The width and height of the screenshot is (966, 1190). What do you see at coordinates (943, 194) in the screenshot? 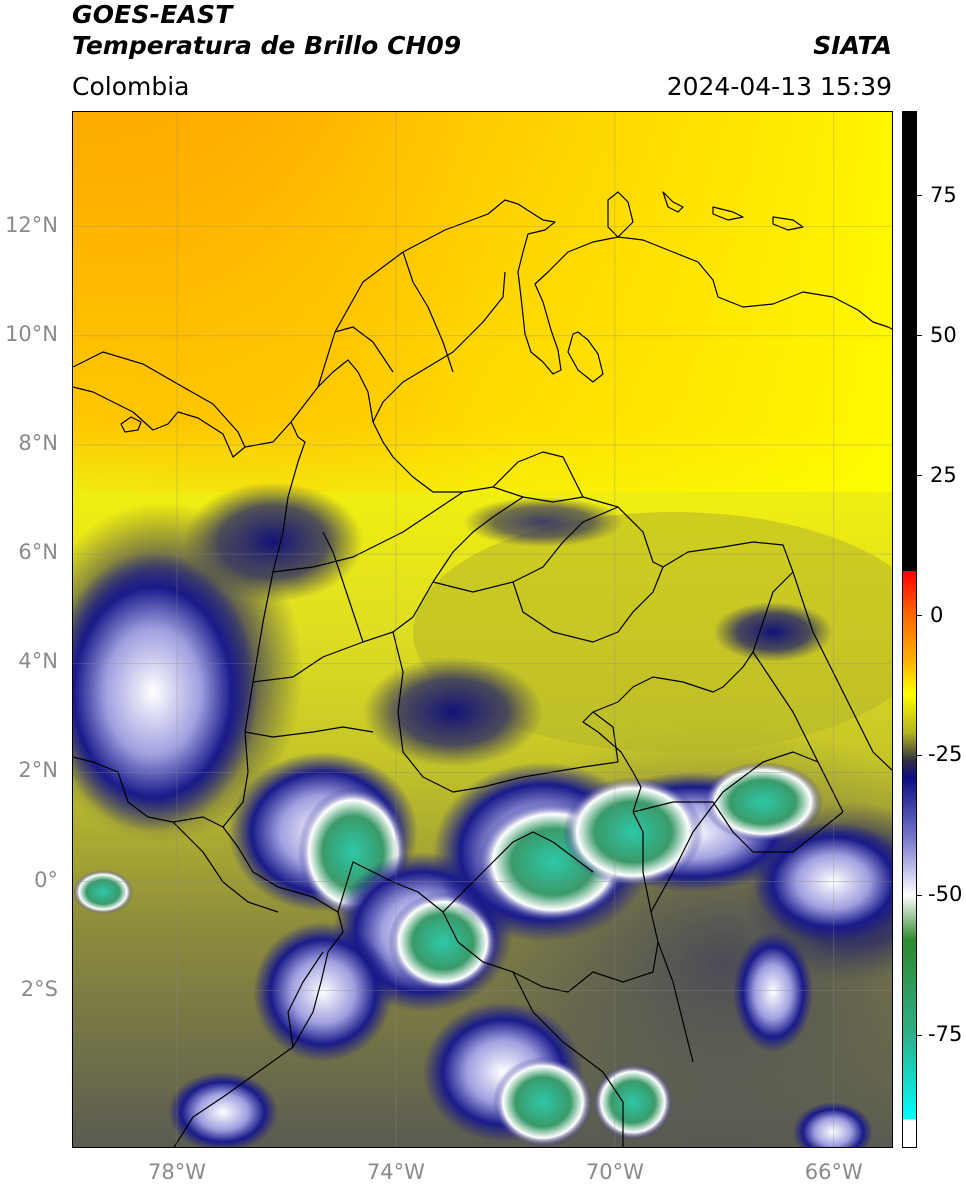
I see `colorbar-tick-label: 75` at bounding box center [943, 194].